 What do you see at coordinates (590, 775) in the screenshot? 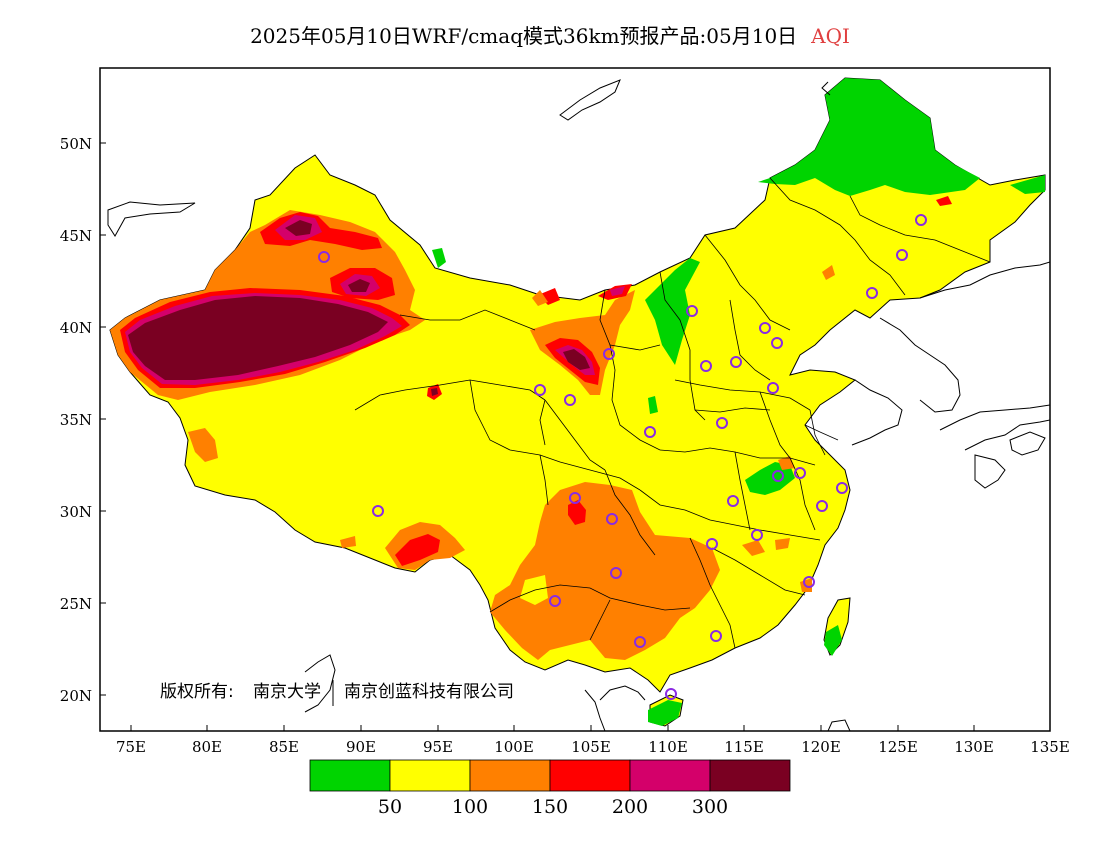
I see `legend-swatch-unhealthy` at bounding box center [590, 775].